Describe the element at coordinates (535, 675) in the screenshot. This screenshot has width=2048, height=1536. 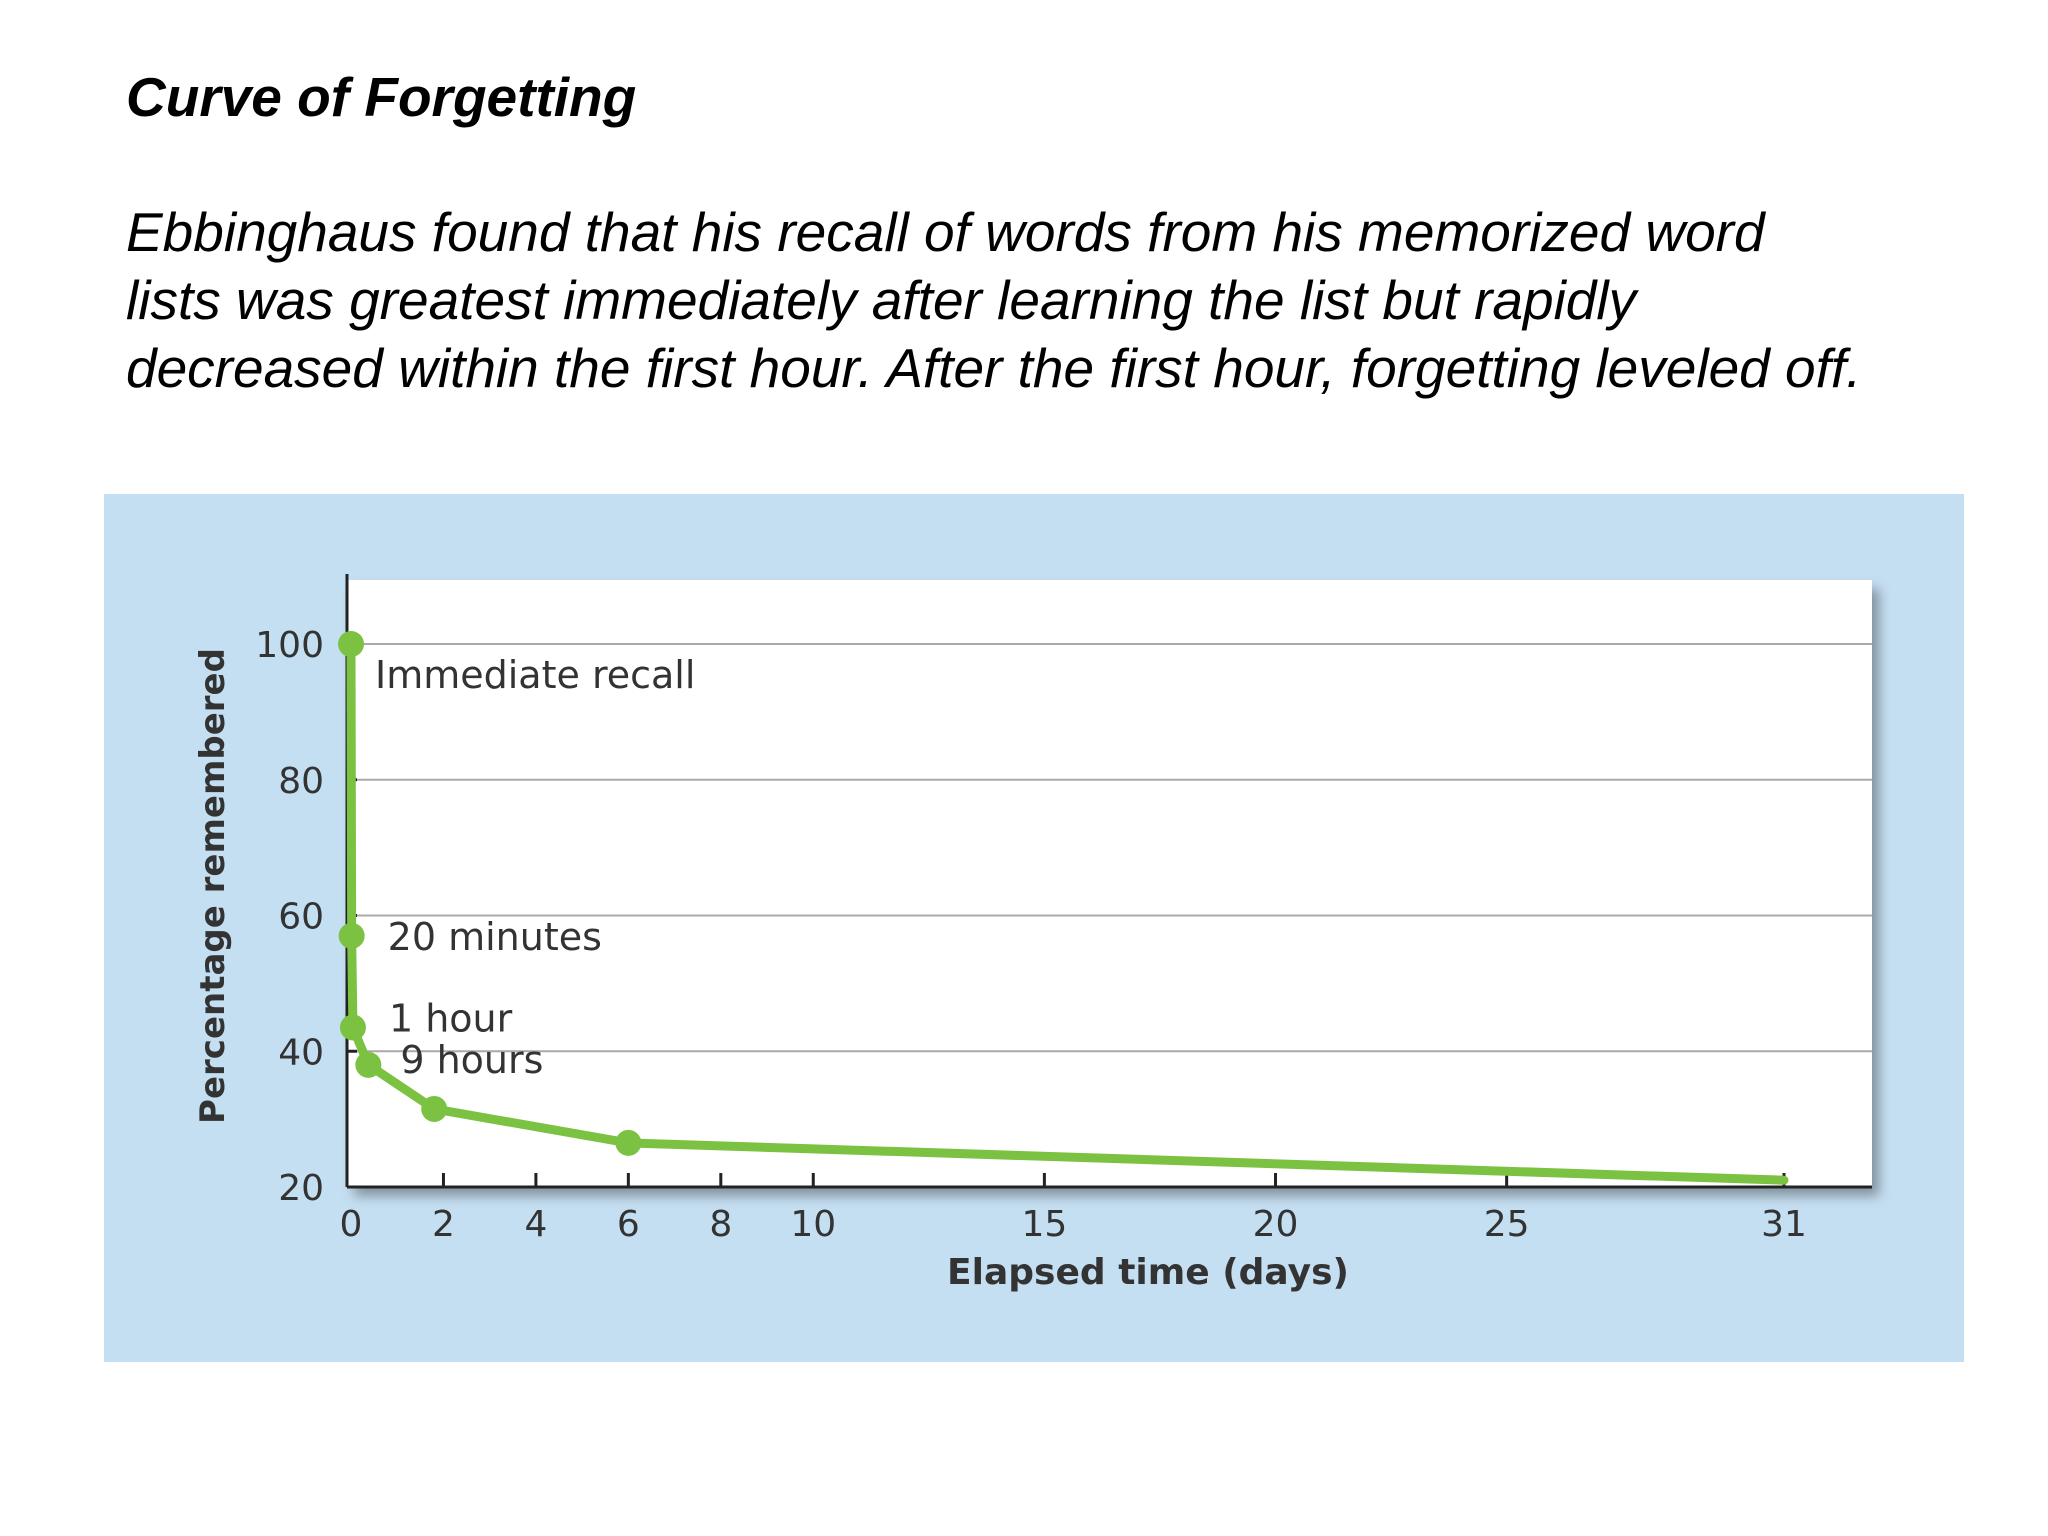
I see `point-label: Immediate recall` at that location.